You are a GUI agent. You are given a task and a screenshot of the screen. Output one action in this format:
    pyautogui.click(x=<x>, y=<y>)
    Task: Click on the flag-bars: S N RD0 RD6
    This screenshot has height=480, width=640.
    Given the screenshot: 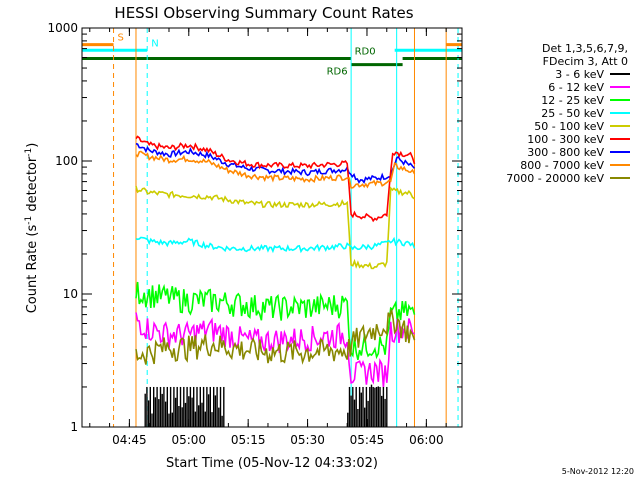 What is the action you would take?
    pyautogui.click(x=272, y=55)
    